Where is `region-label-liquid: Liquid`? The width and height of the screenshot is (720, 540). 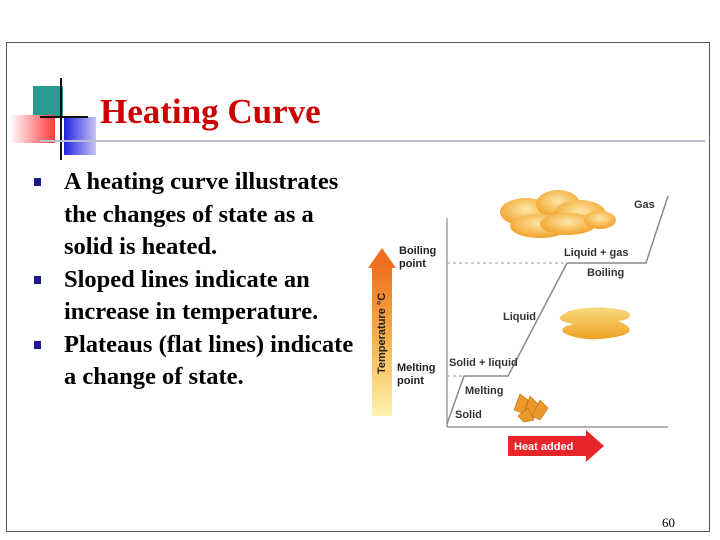
region-label-liquid: Liquid is located at coordinates (519, 317).